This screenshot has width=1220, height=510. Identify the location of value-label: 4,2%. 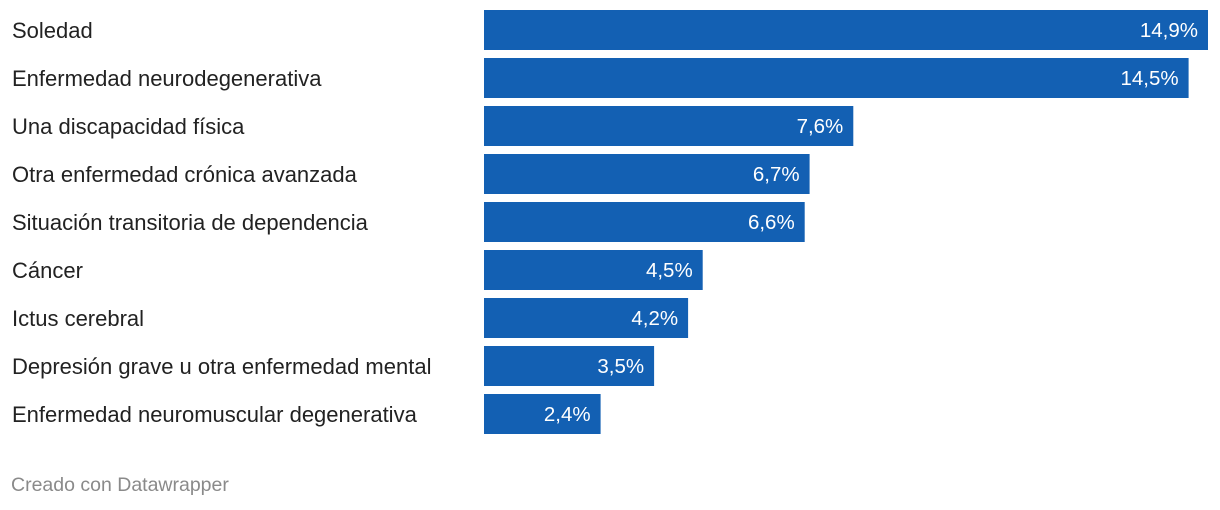
(654, 318).